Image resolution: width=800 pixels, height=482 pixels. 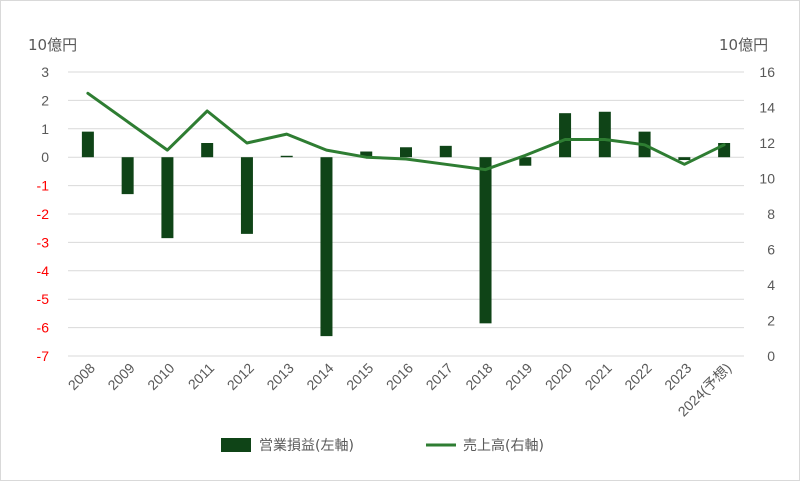 I want to click on left-tick-label: -1, so click(x=43, y=186).